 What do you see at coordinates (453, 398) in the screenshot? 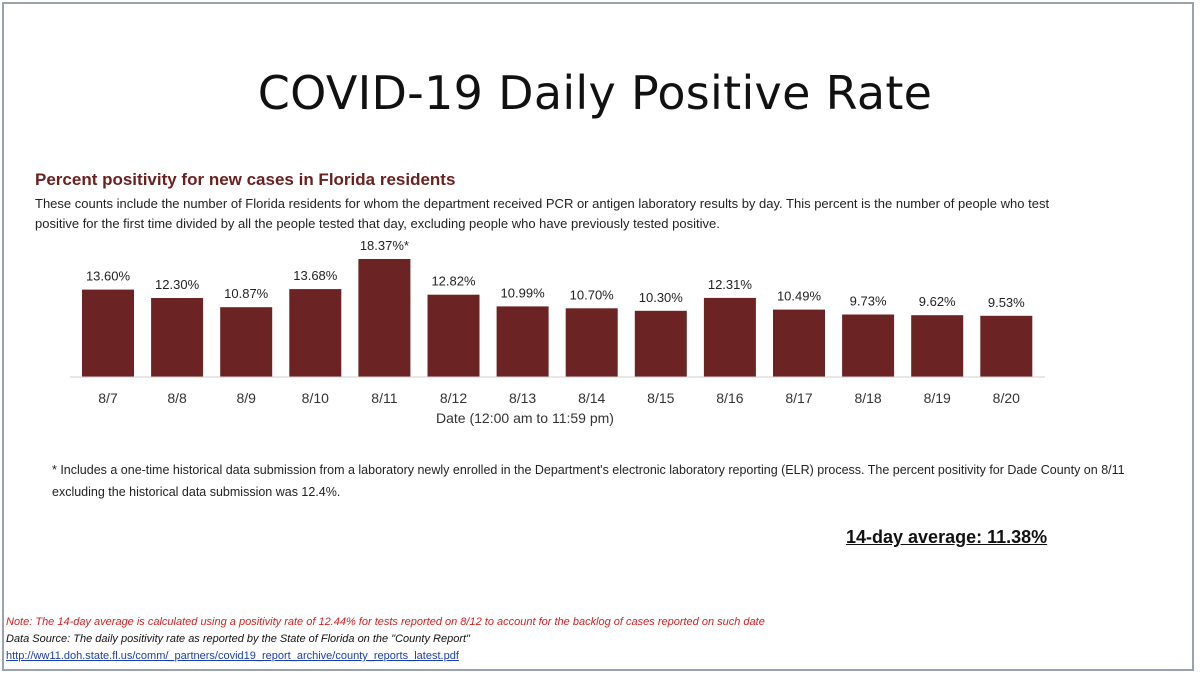
I see `x-tick-label: 8/12` at bounding box center [453, 398].